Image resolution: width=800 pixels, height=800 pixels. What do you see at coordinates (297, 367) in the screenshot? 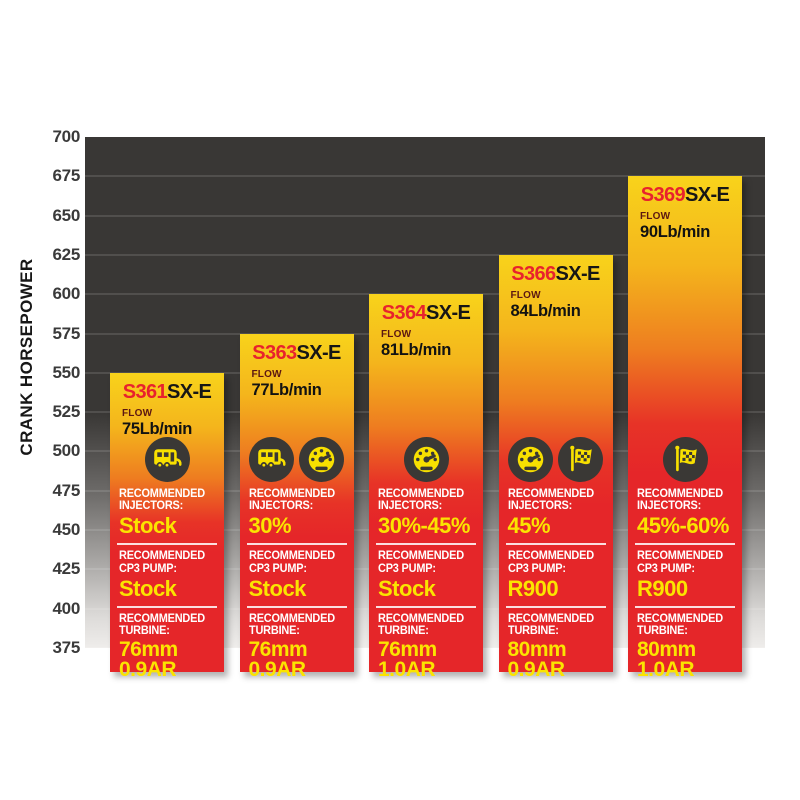
I see `bar-header: S363SX-E FLOW 77Lb/min` at bounding box center [297, 367].